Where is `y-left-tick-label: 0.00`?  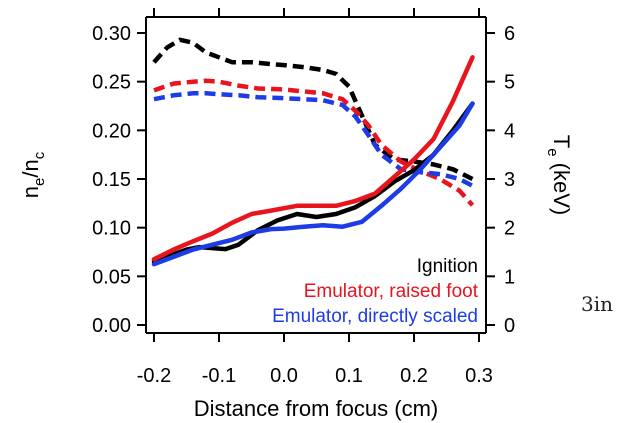 y-left-tick-label: 0.00 is located at coordinates (111, 326).